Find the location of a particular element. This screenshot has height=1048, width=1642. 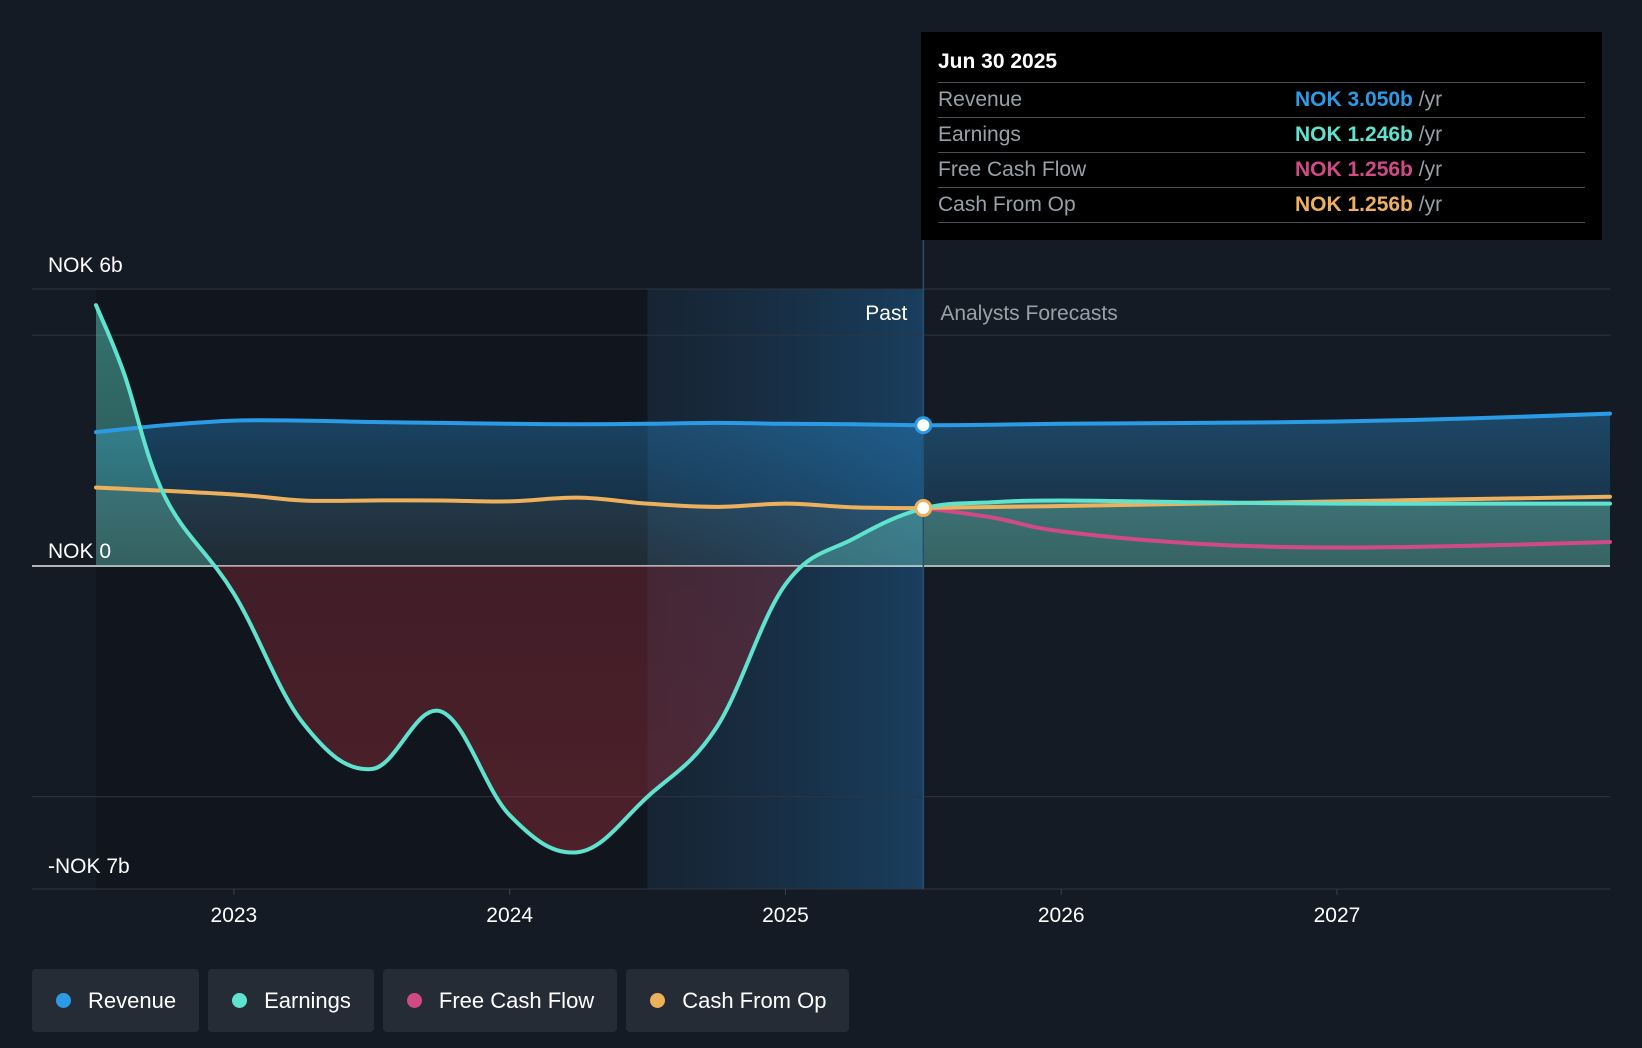

revenue-line is located at coordinates (853, 423).